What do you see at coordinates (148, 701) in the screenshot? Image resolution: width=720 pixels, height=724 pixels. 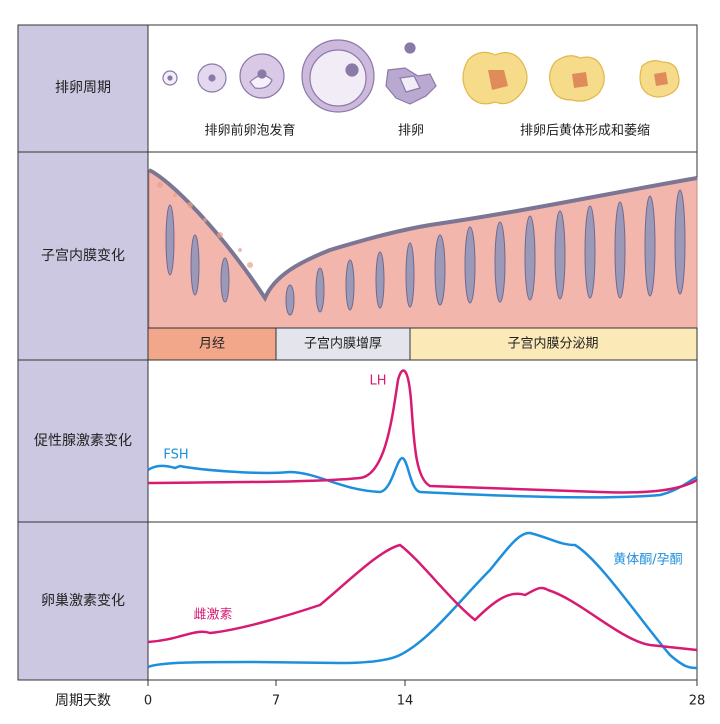 I see `tick-label: 0` at bounding box center [148, 701].